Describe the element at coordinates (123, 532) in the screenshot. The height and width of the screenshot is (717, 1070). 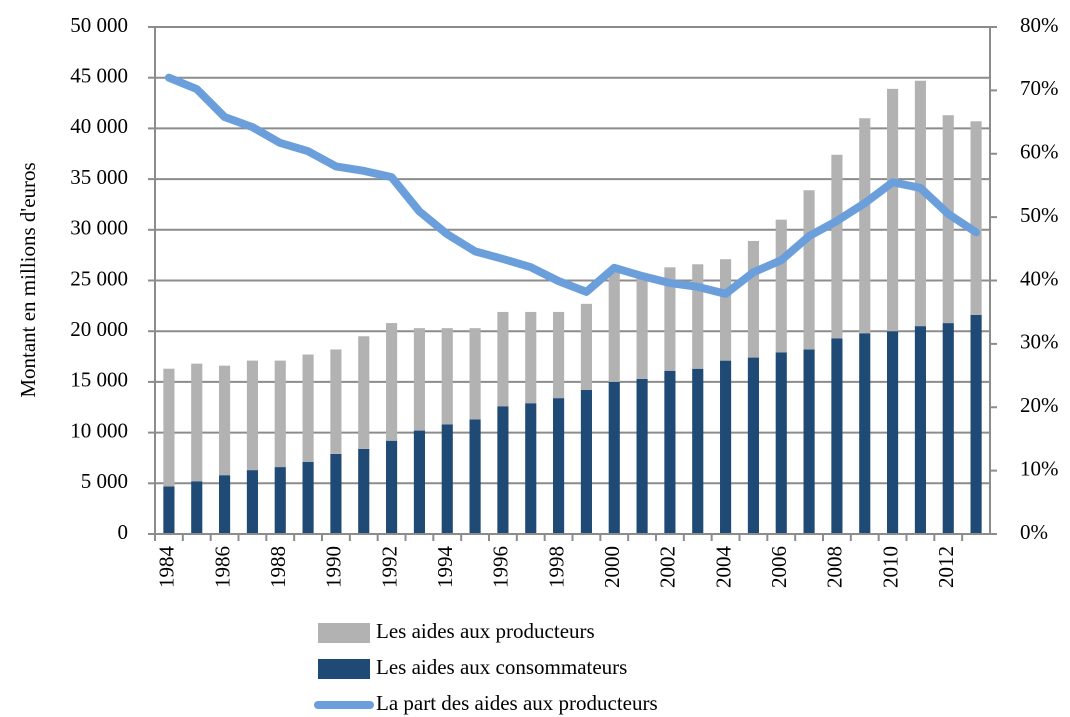
I see `y-tick-label: 0` at that location.